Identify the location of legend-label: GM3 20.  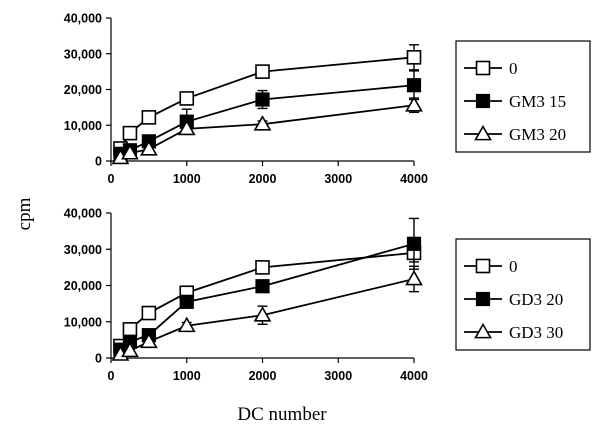
(537, 134).